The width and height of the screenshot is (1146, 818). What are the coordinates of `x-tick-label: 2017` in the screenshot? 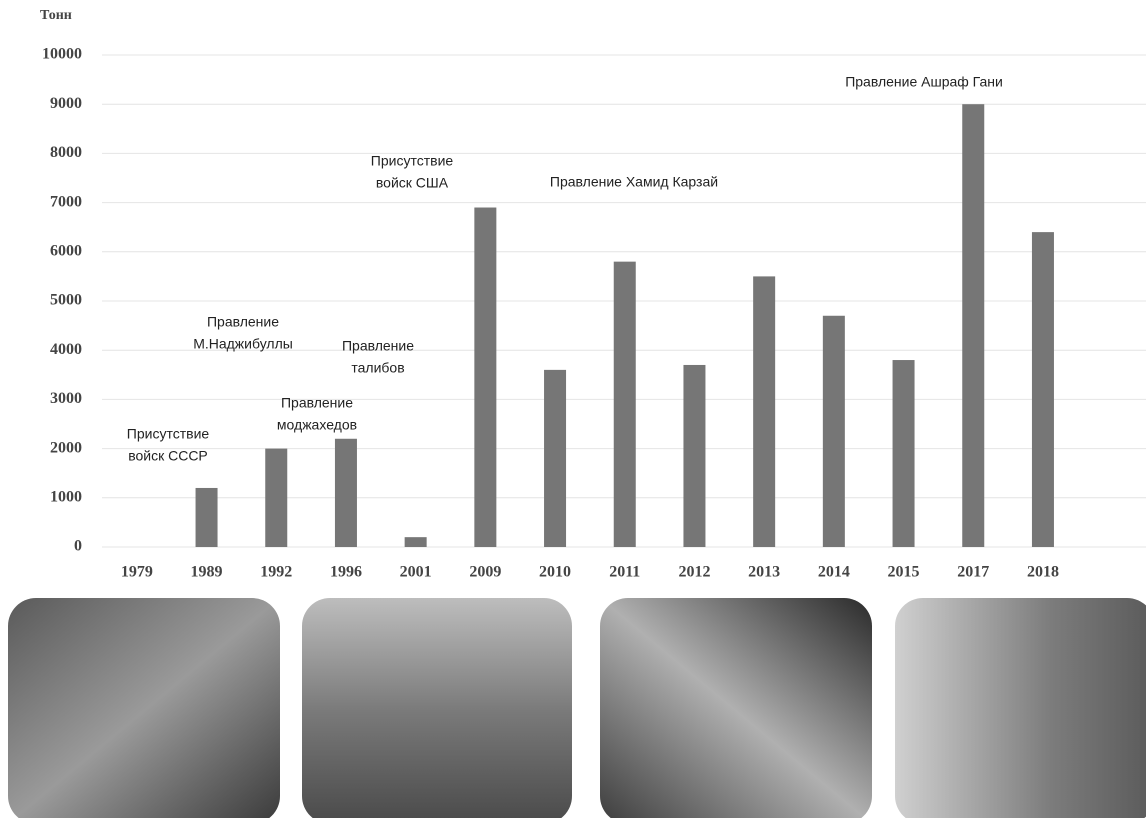 It's located at (973, 572).